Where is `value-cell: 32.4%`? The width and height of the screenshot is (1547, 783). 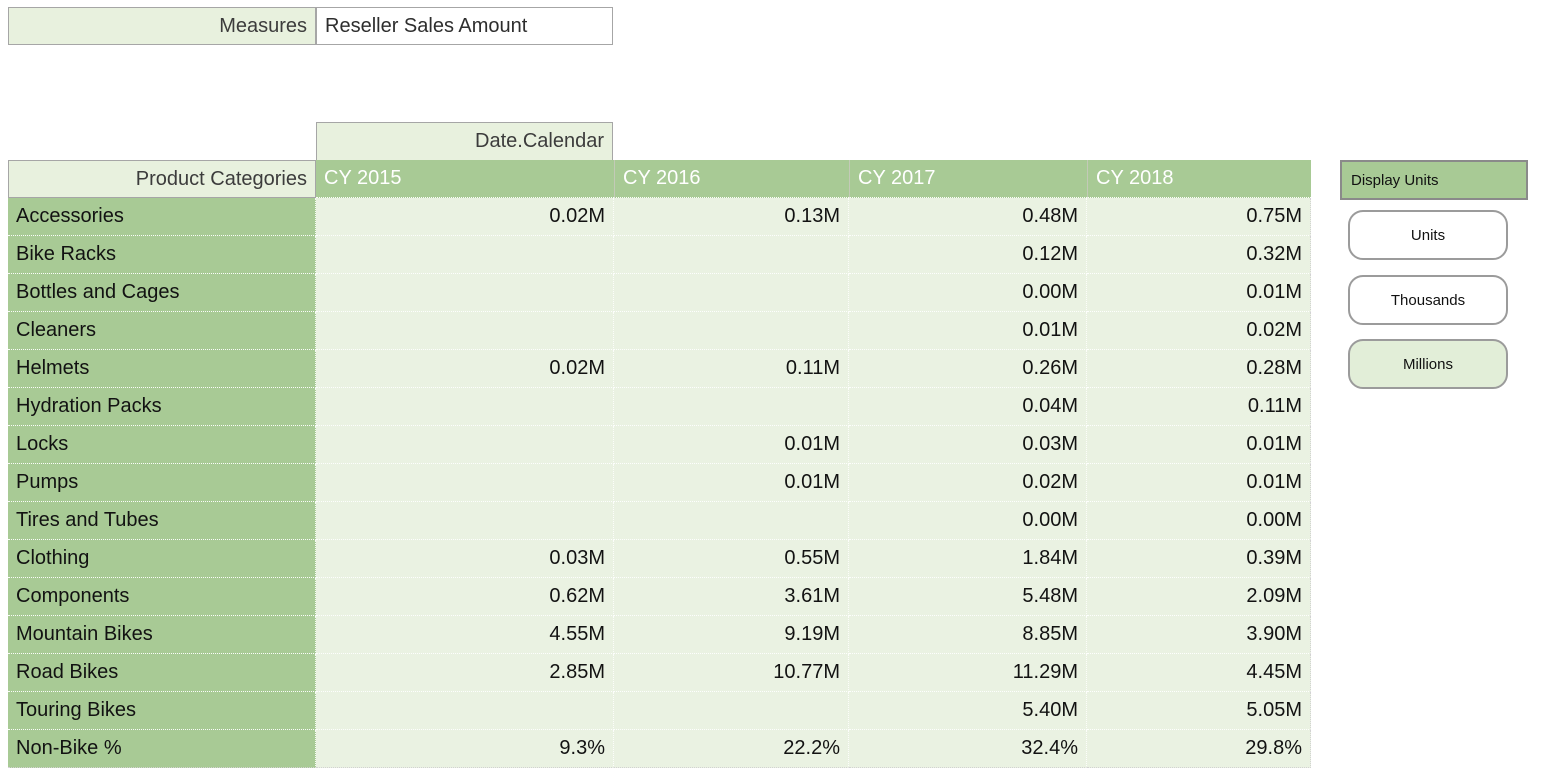 value-cell: 32.4% is located at coordinates (968, 749).